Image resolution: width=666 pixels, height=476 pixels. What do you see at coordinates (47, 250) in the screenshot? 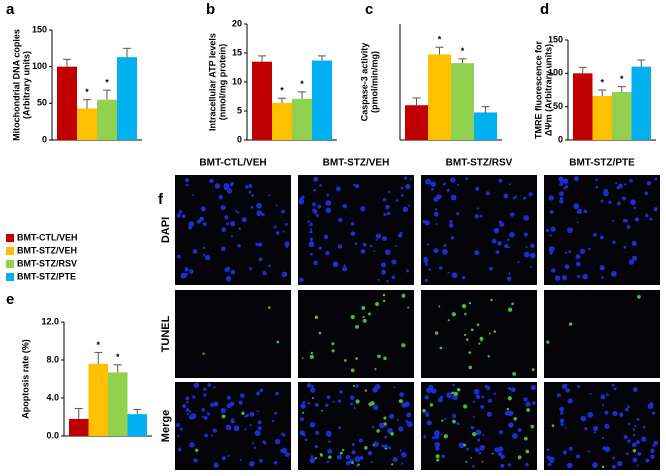
I see `legend-label: BMT-STZ/VEH` at bounding box center [47, 250].